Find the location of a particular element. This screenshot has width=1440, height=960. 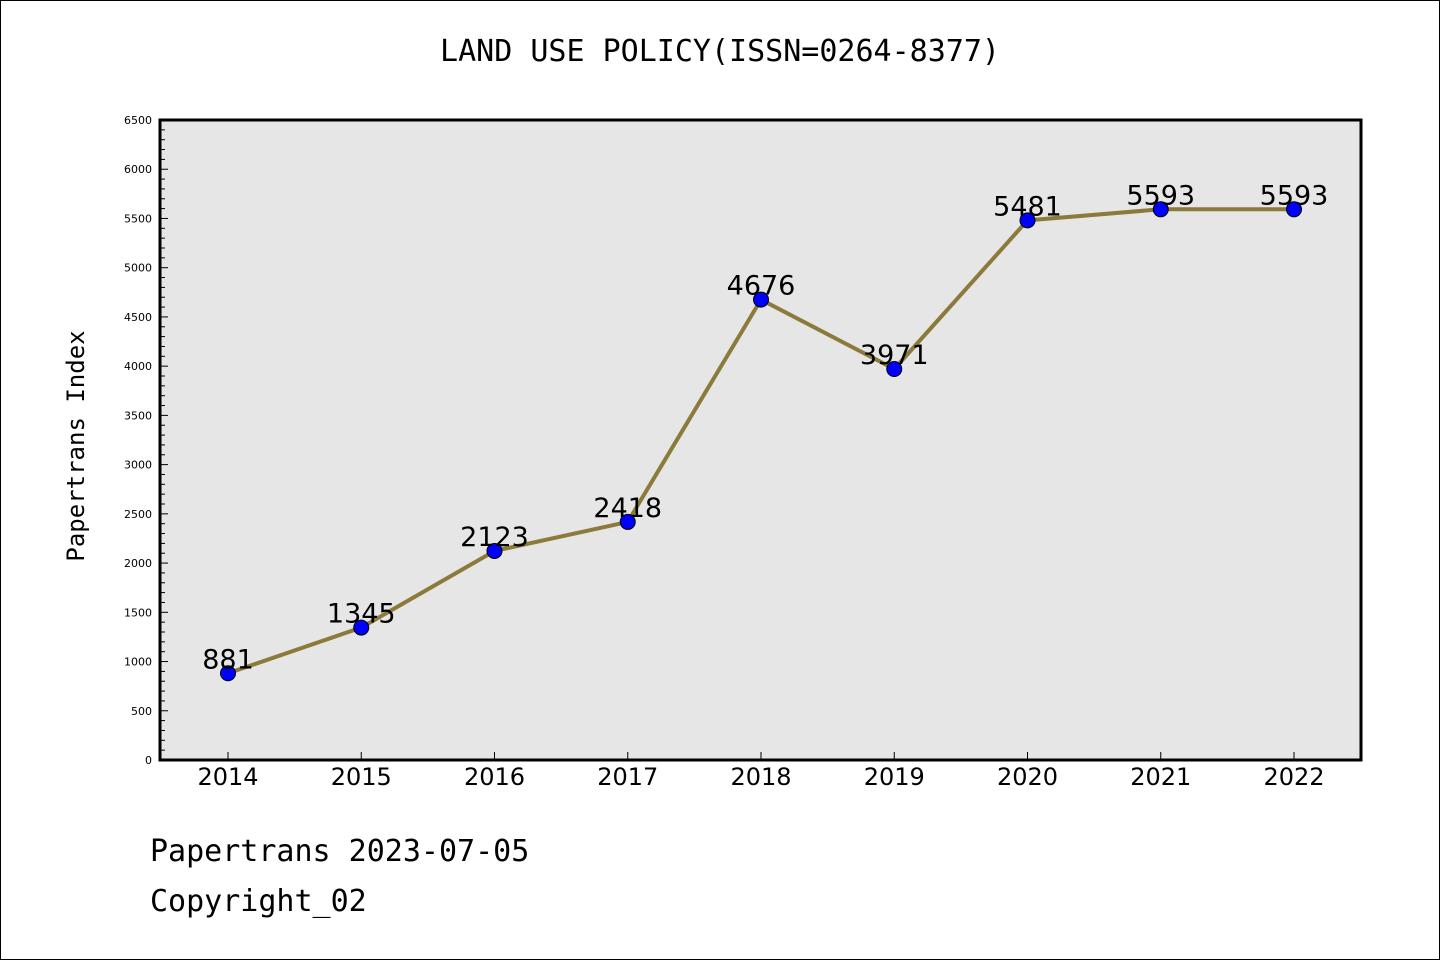

y-tick-label: 4000 is located at coordinates (138, 366).